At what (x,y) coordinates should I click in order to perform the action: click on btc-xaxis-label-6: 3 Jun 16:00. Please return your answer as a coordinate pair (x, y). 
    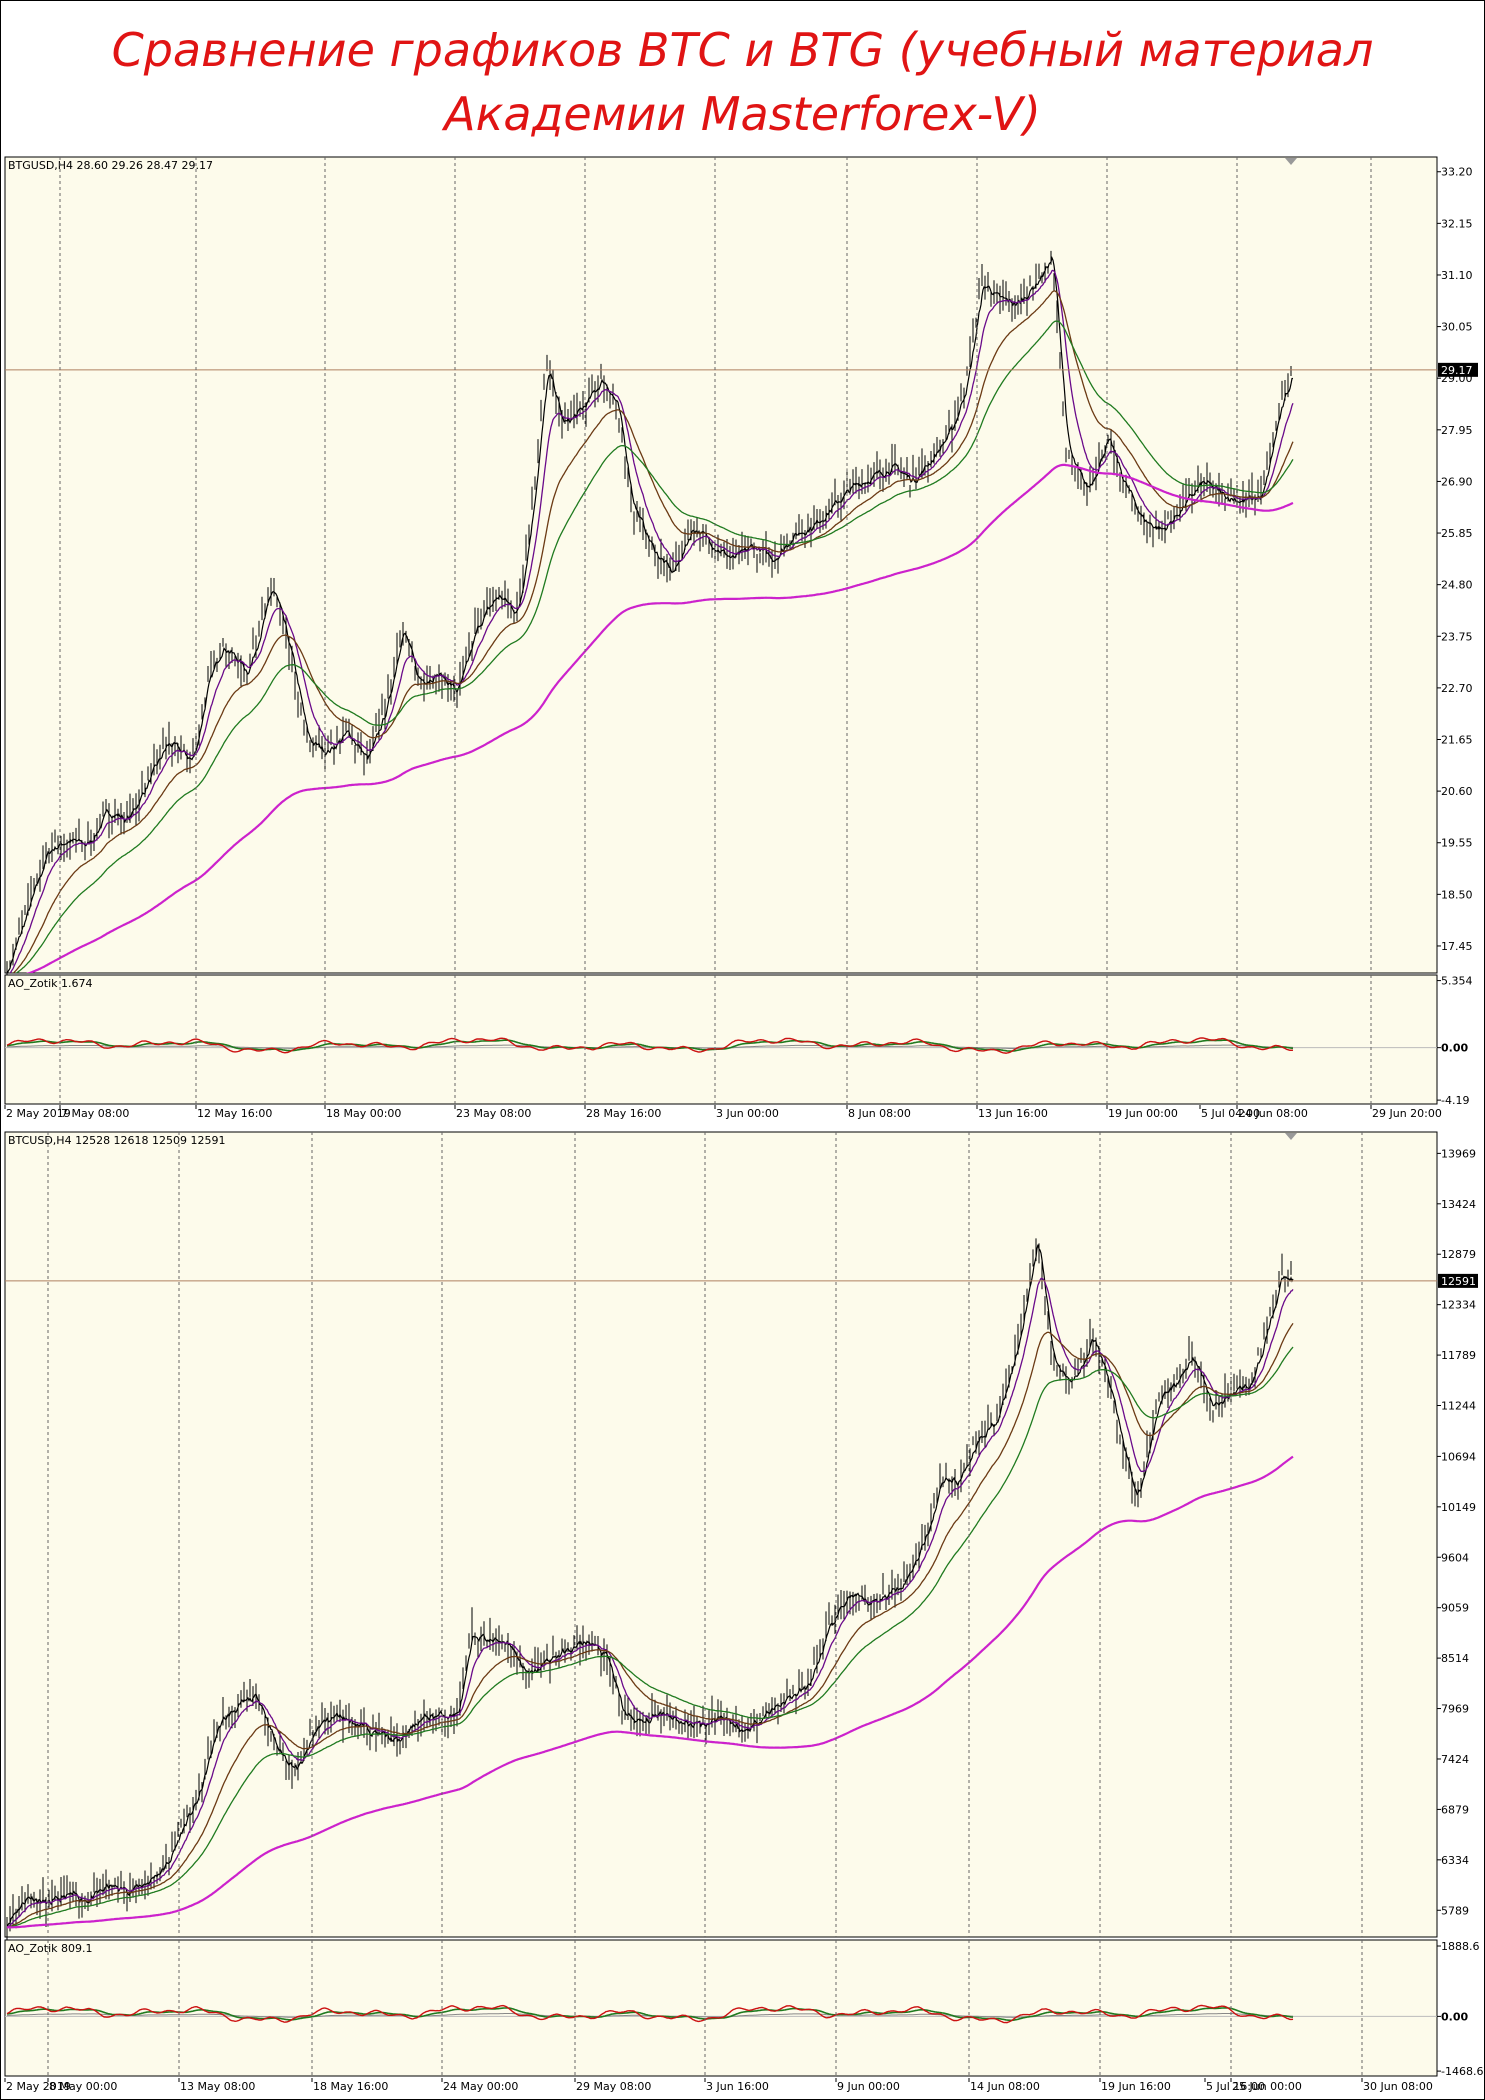
    Looking at the image, I should click on (737, 2086).